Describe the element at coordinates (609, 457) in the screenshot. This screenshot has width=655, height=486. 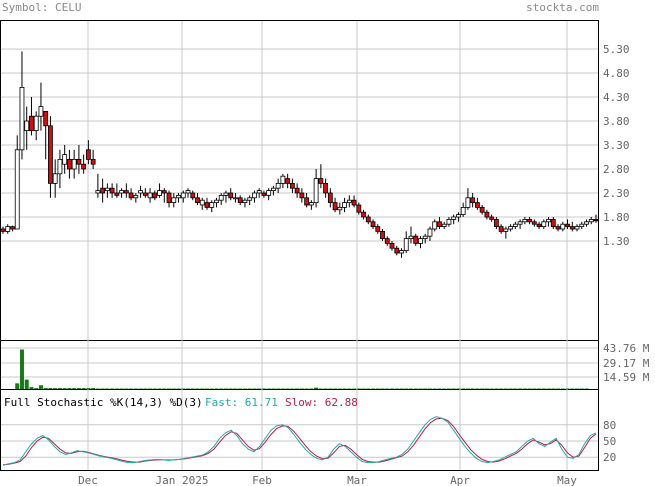
I see `stochastic-tick-label: 20` at that location.